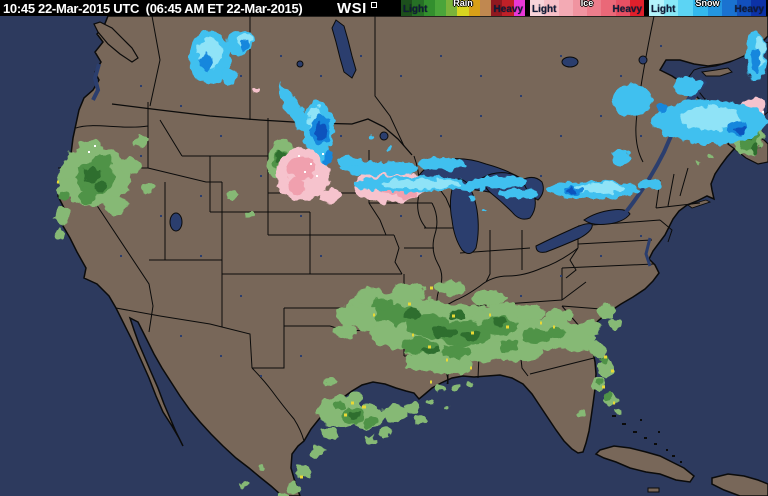 This screenshot has height=496, width=768. What do you see at coordinates (116, 42) in the screenshot?
I see `vancouver-island` at bounding box center [116, 42].